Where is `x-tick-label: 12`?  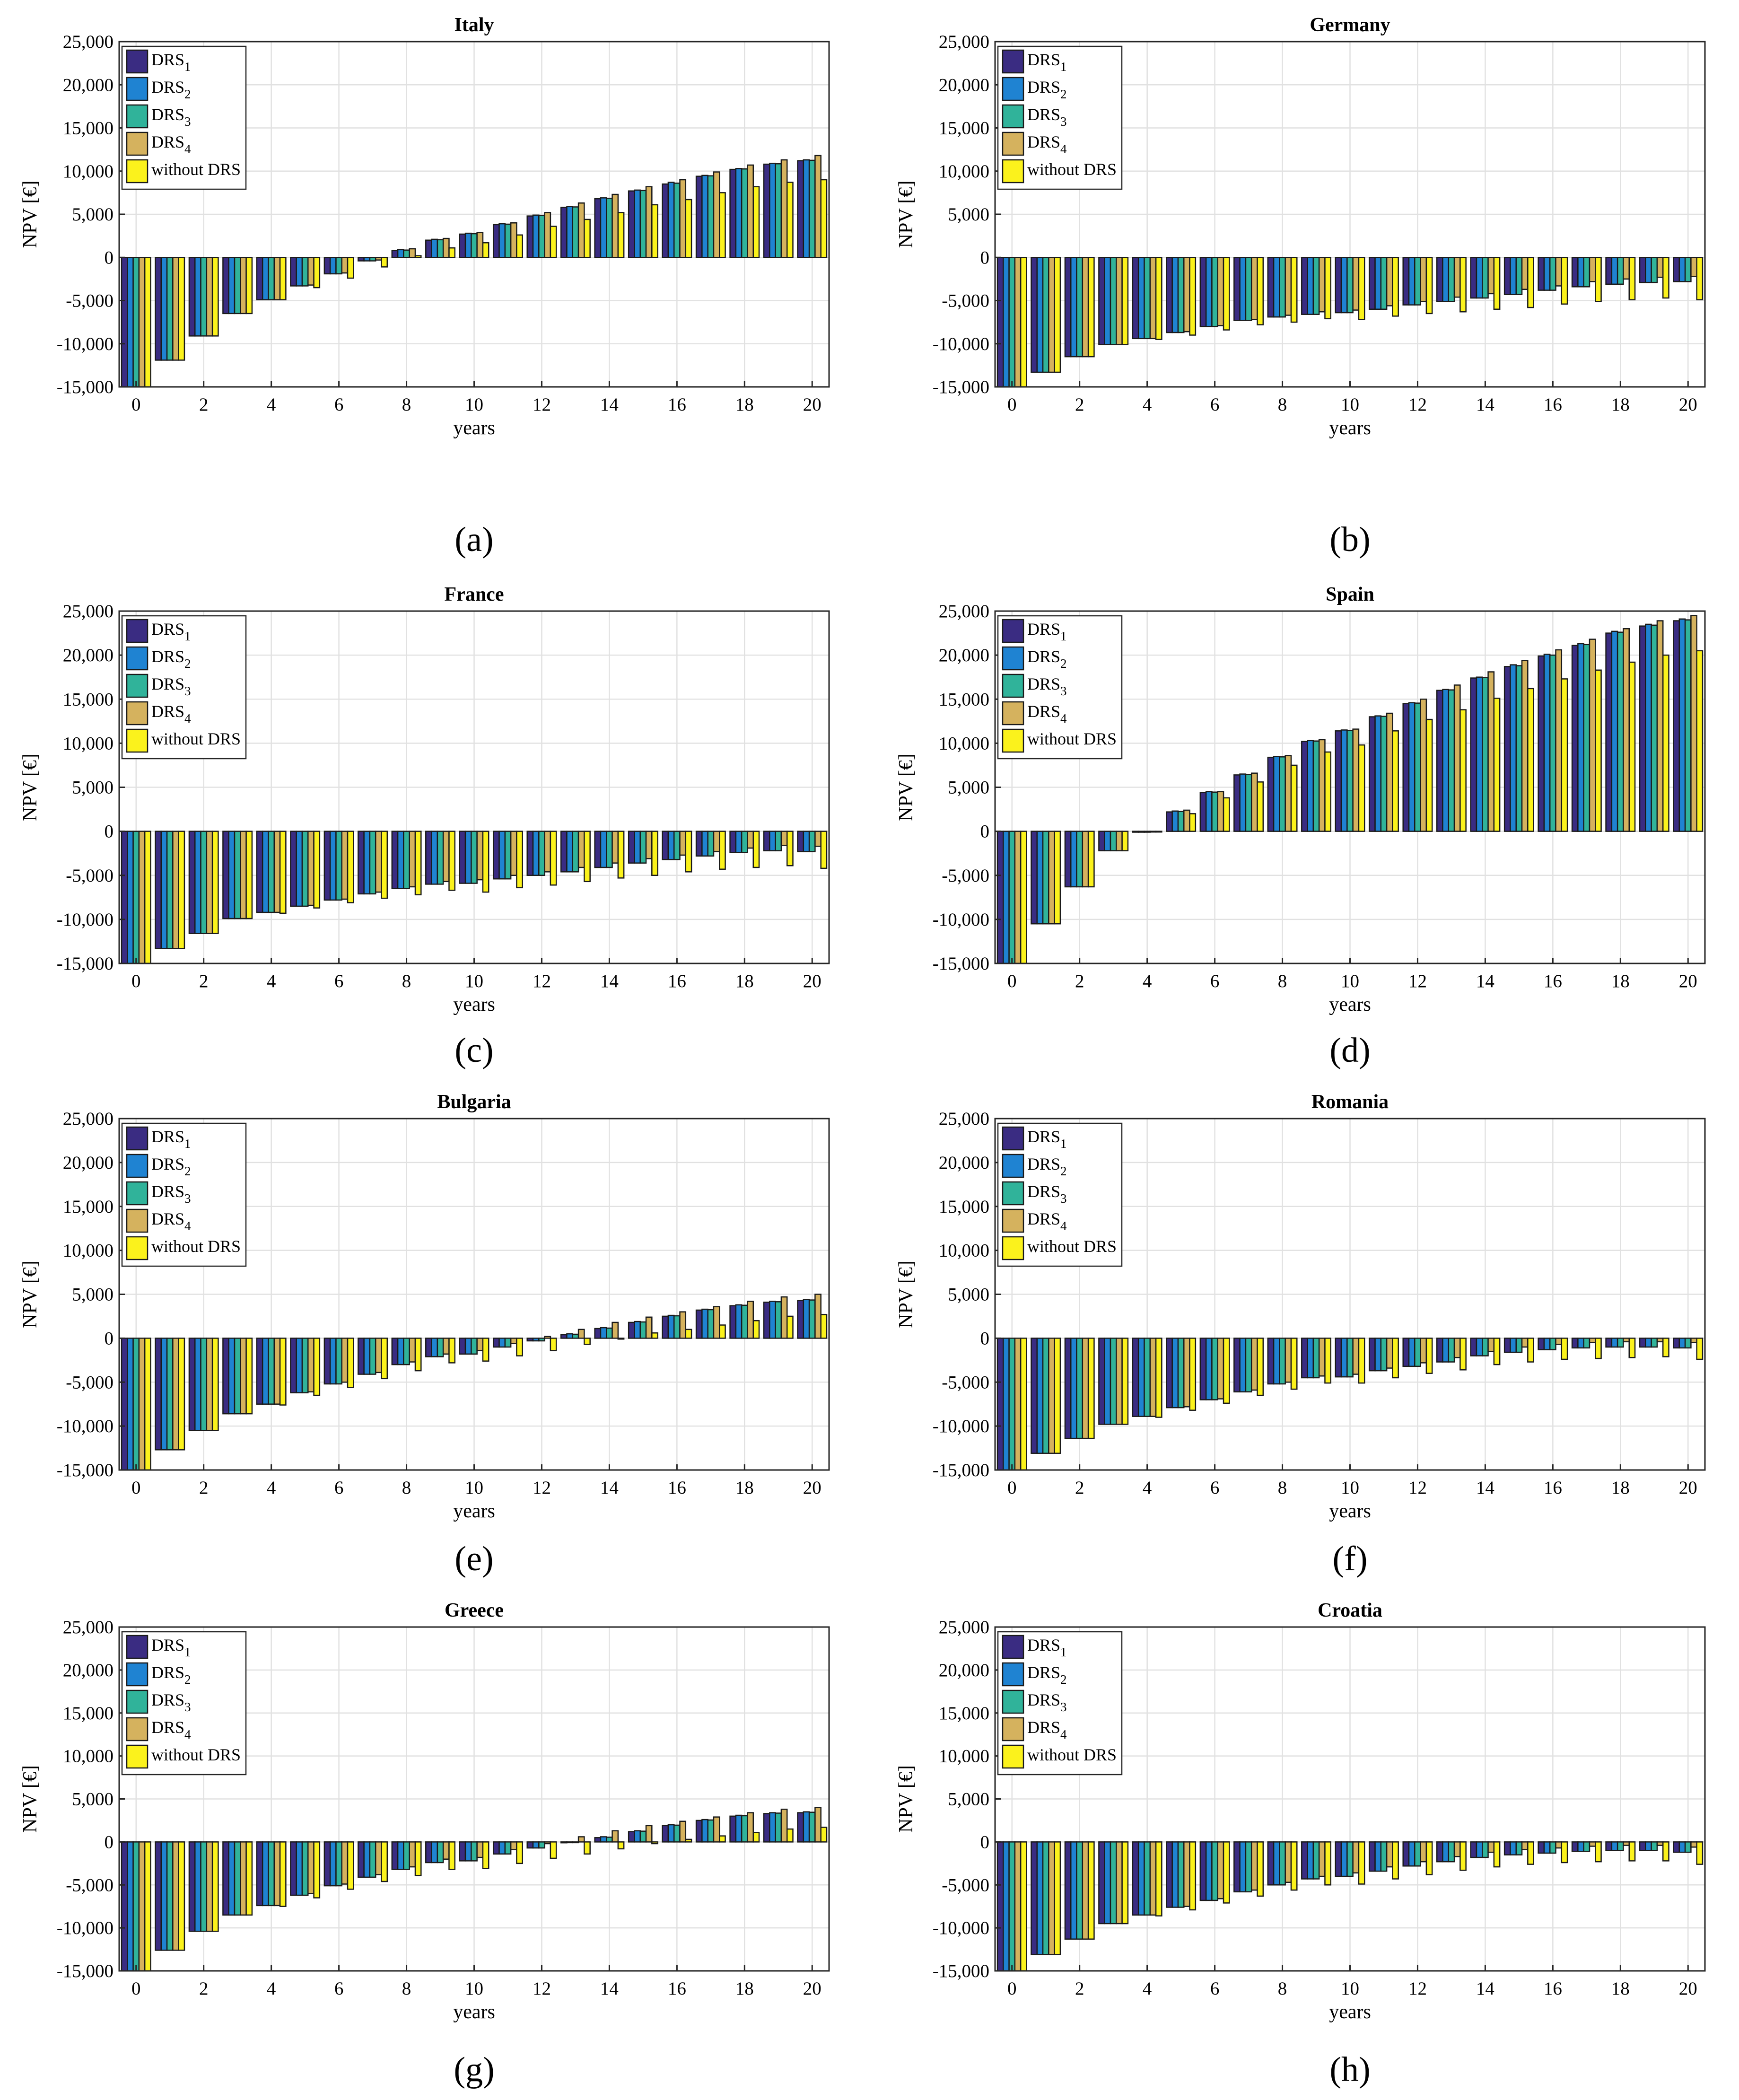 x-tick-label: 12 is located at coordinates (1417, 1488).